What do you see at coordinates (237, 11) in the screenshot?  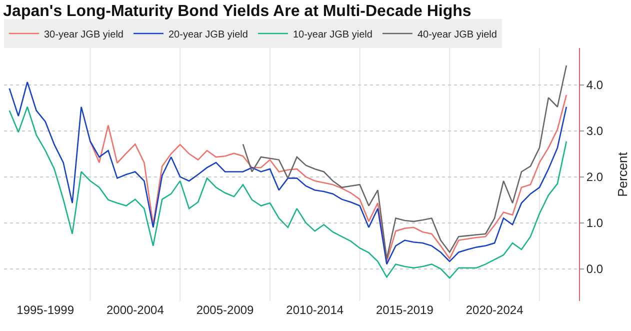 I see `chart-title: Japan's Long-Maturity Bond Yields Are at Multi-Decade Highs` at bounding box center [237, 11].